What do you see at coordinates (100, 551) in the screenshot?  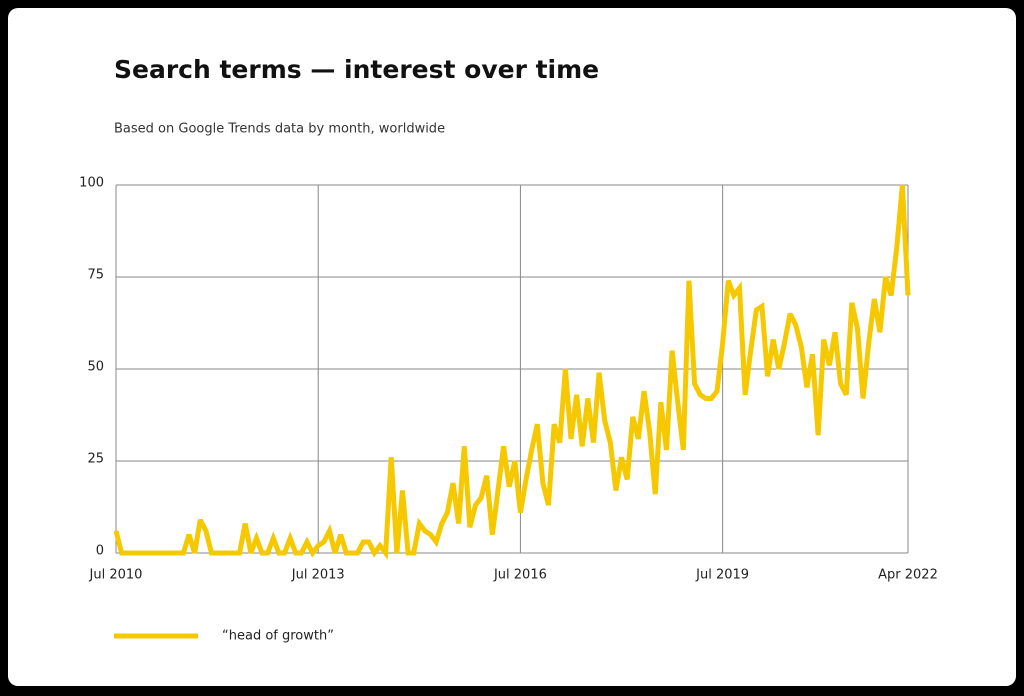 I see `y-tick-label: 0` at bounding box center [100, 551].